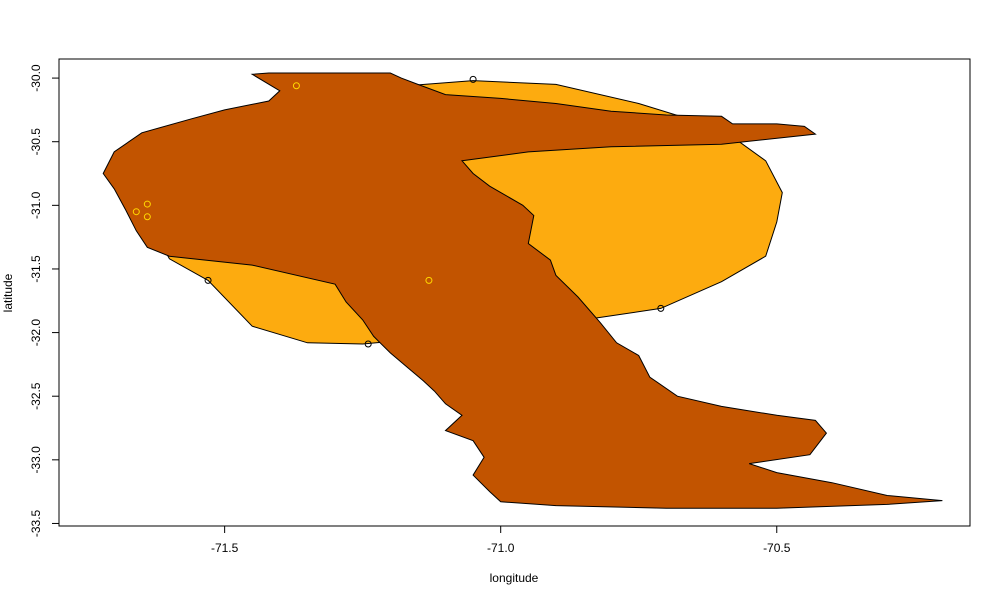 This screenshot has width=1000, height=600. I want to click on y-axis-title: latitude, so click(8, 292).